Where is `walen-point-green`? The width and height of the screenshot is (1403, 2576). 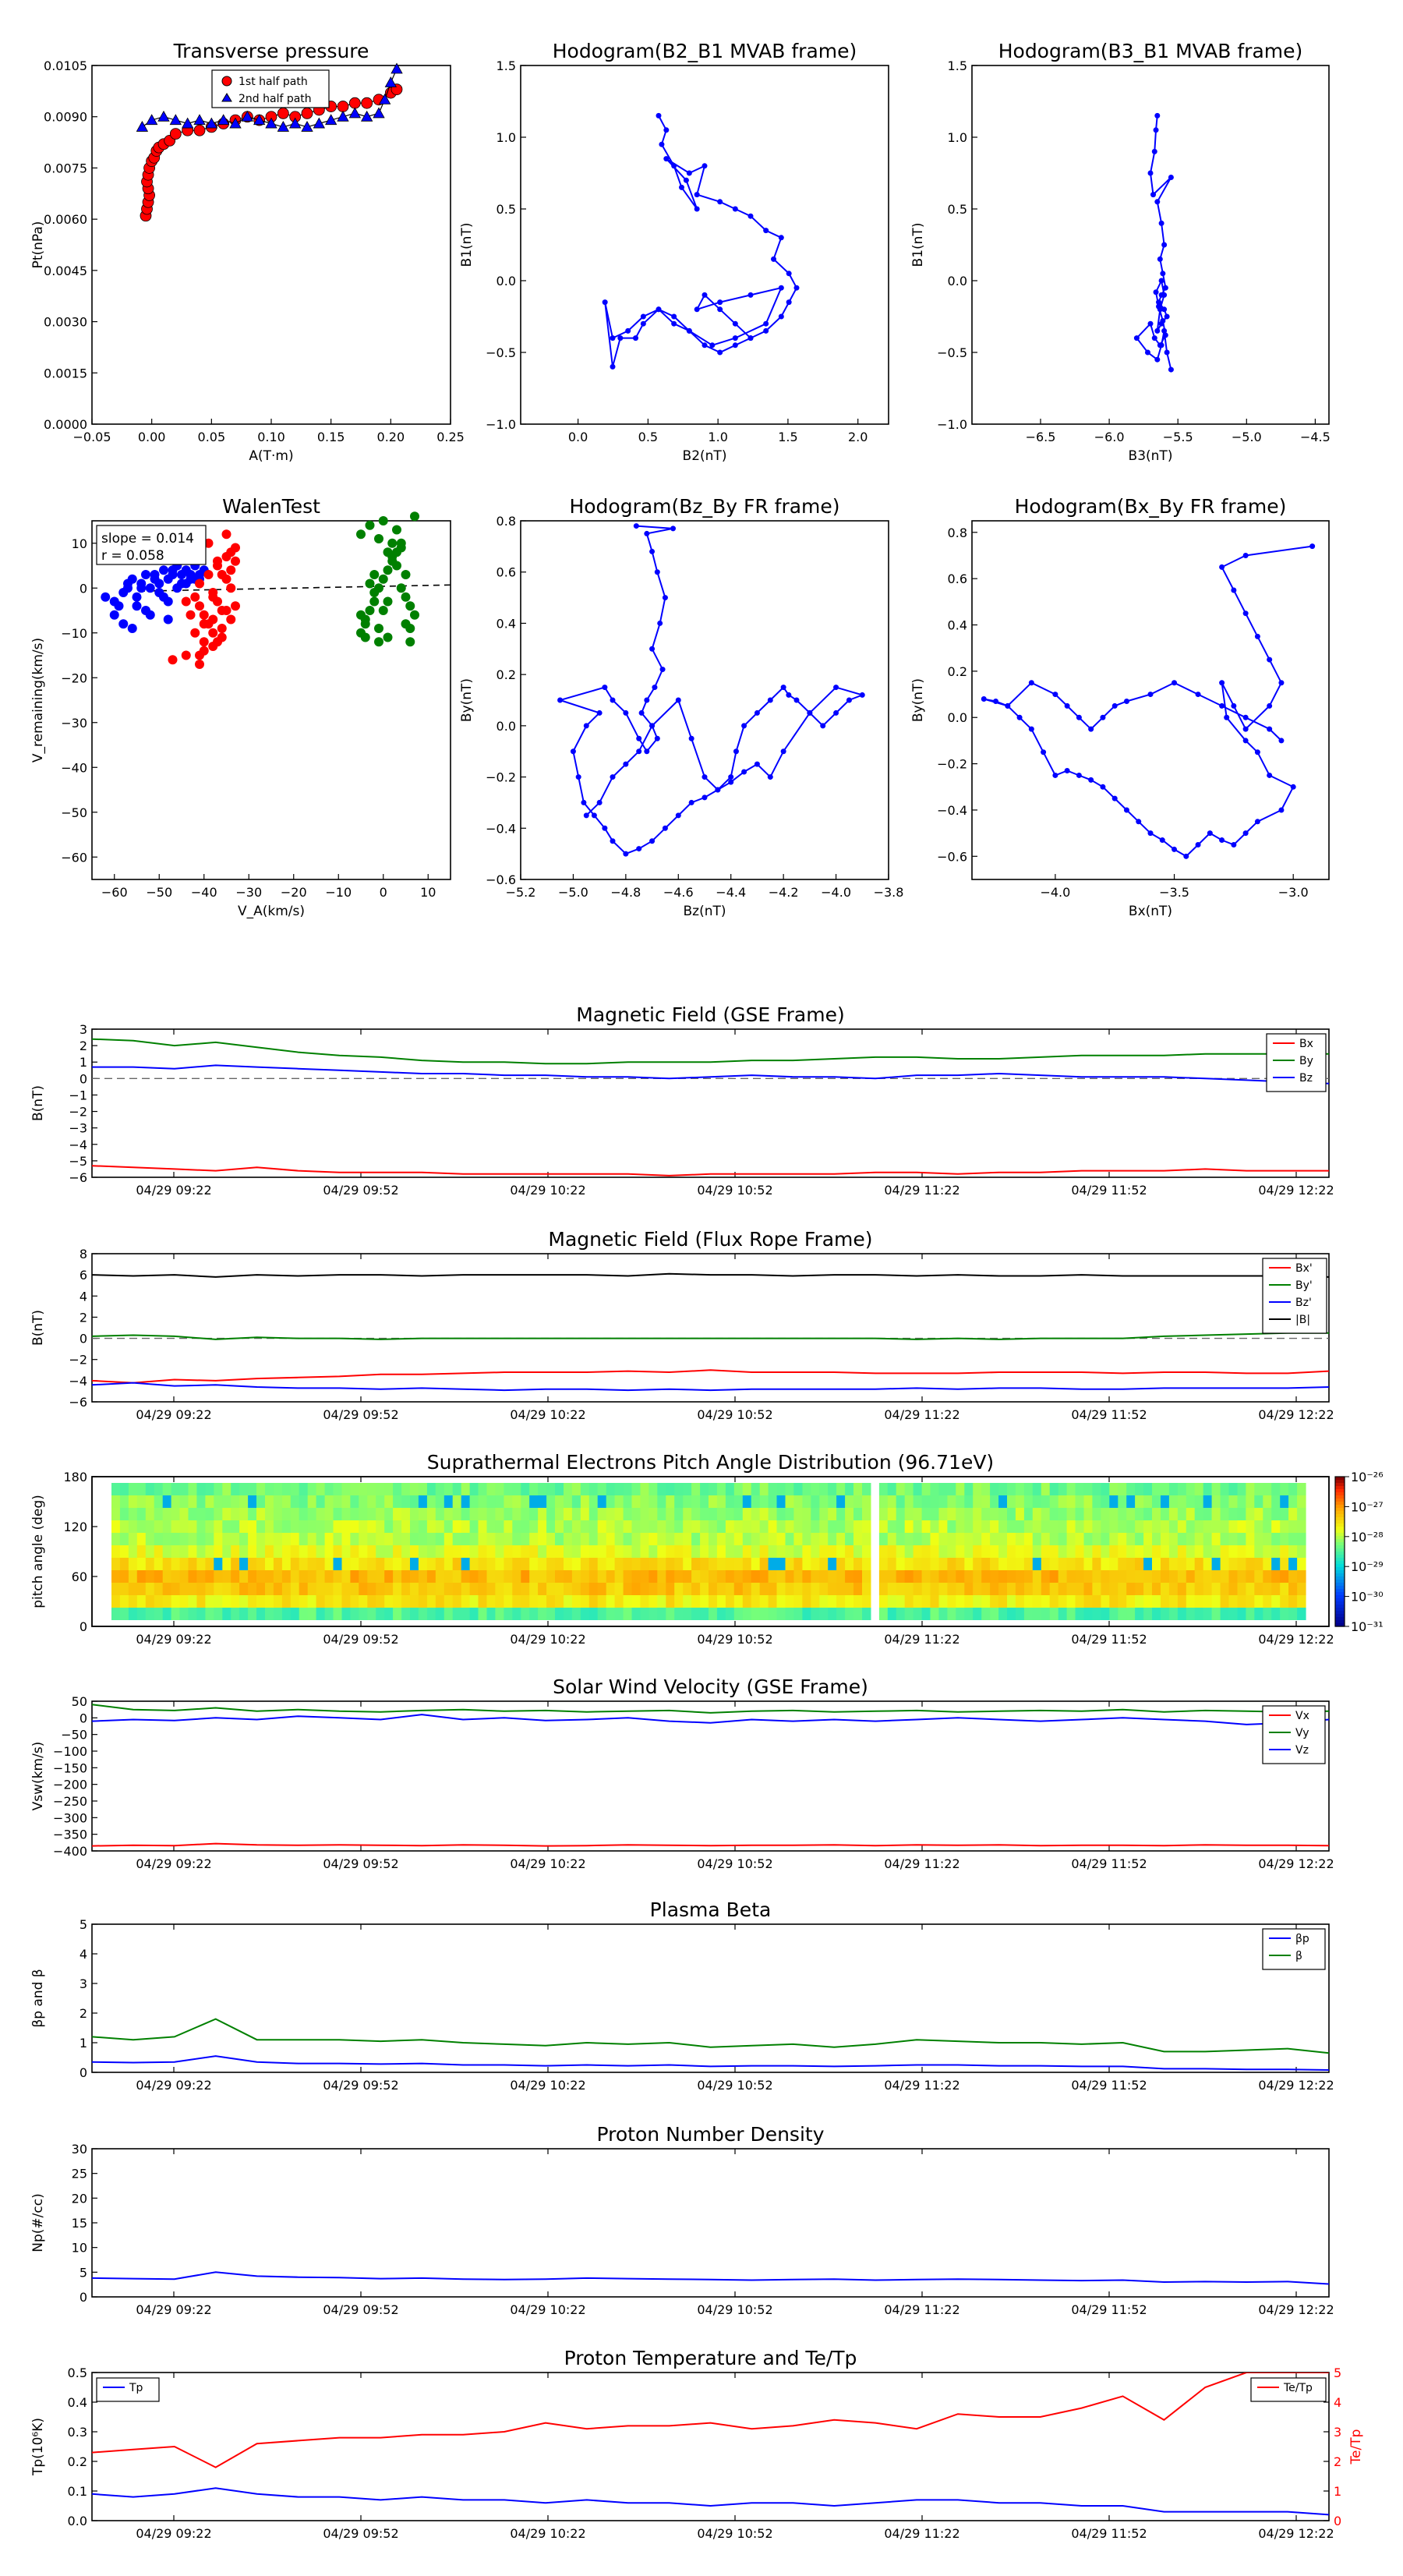 walen-point-green is located at coordinates (383, 520).